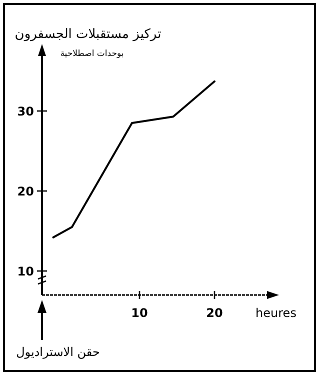  What do you see at coordinates (25, 191) in the screenshot?
I see `y-tick-label: 20` at bounding box center [25, 191].